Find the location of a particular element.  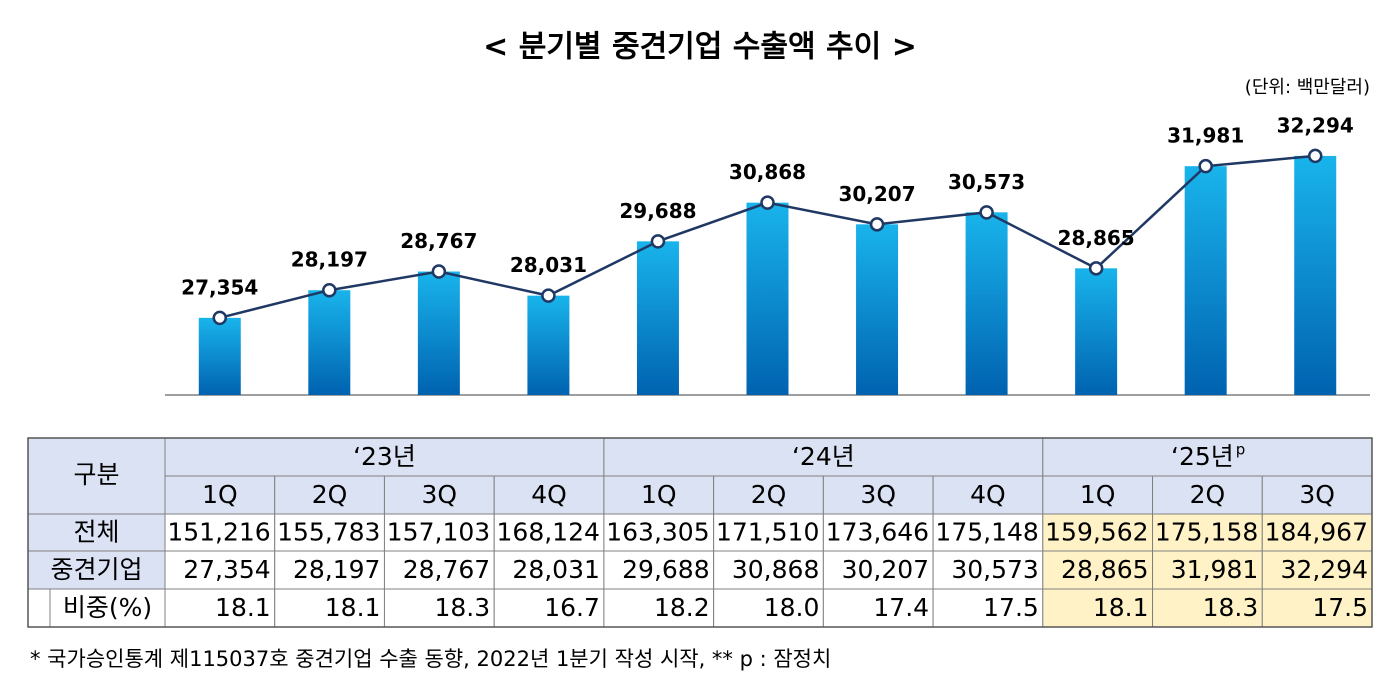

row-label: 중견기업 is located at coordinates (96, 569).